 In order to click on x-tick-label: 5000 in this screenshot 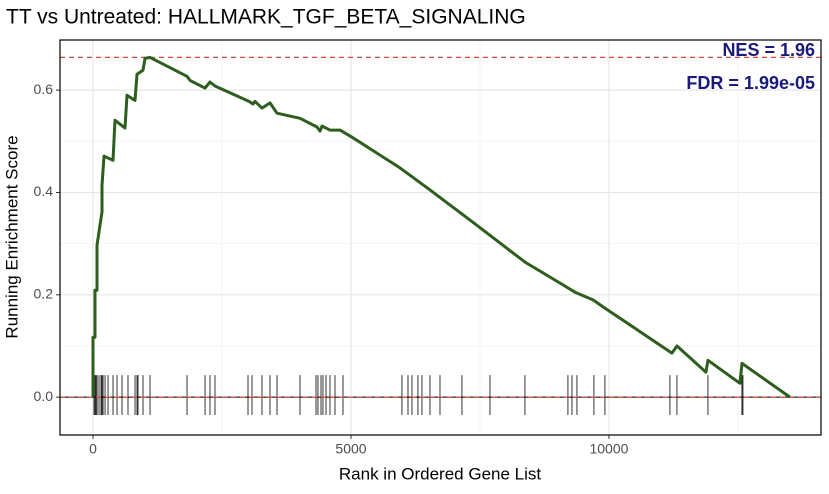, I will do `click(350, 449)`.